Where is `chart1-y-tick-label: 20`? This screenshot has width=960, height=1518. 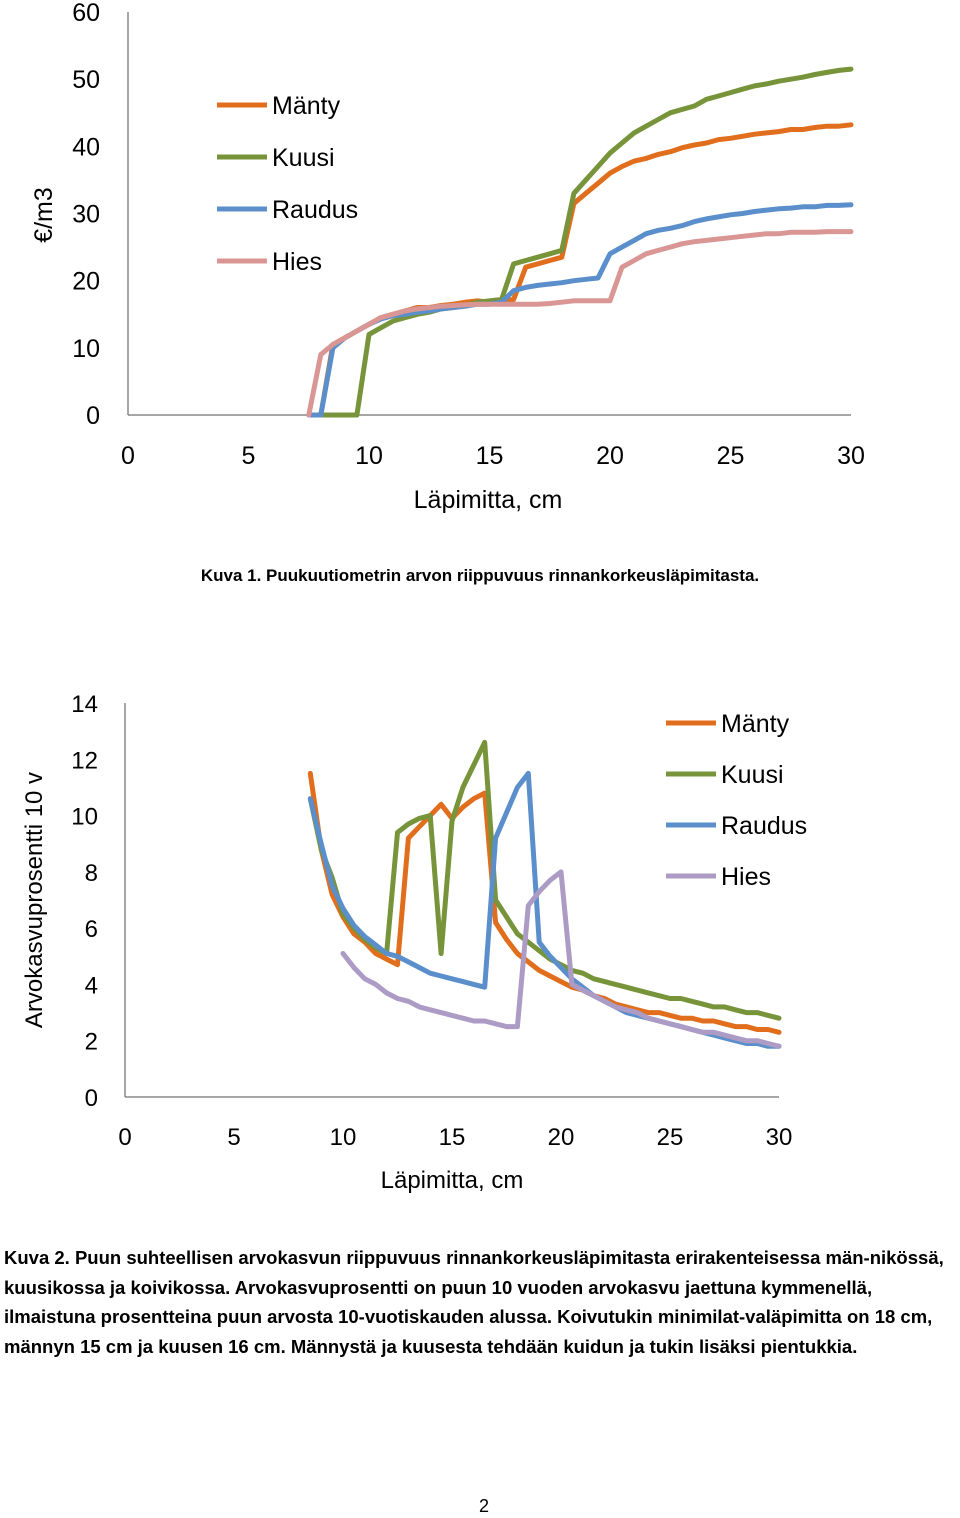
chart1-y-tick-label: 20 is located at coordinates (86, 282).